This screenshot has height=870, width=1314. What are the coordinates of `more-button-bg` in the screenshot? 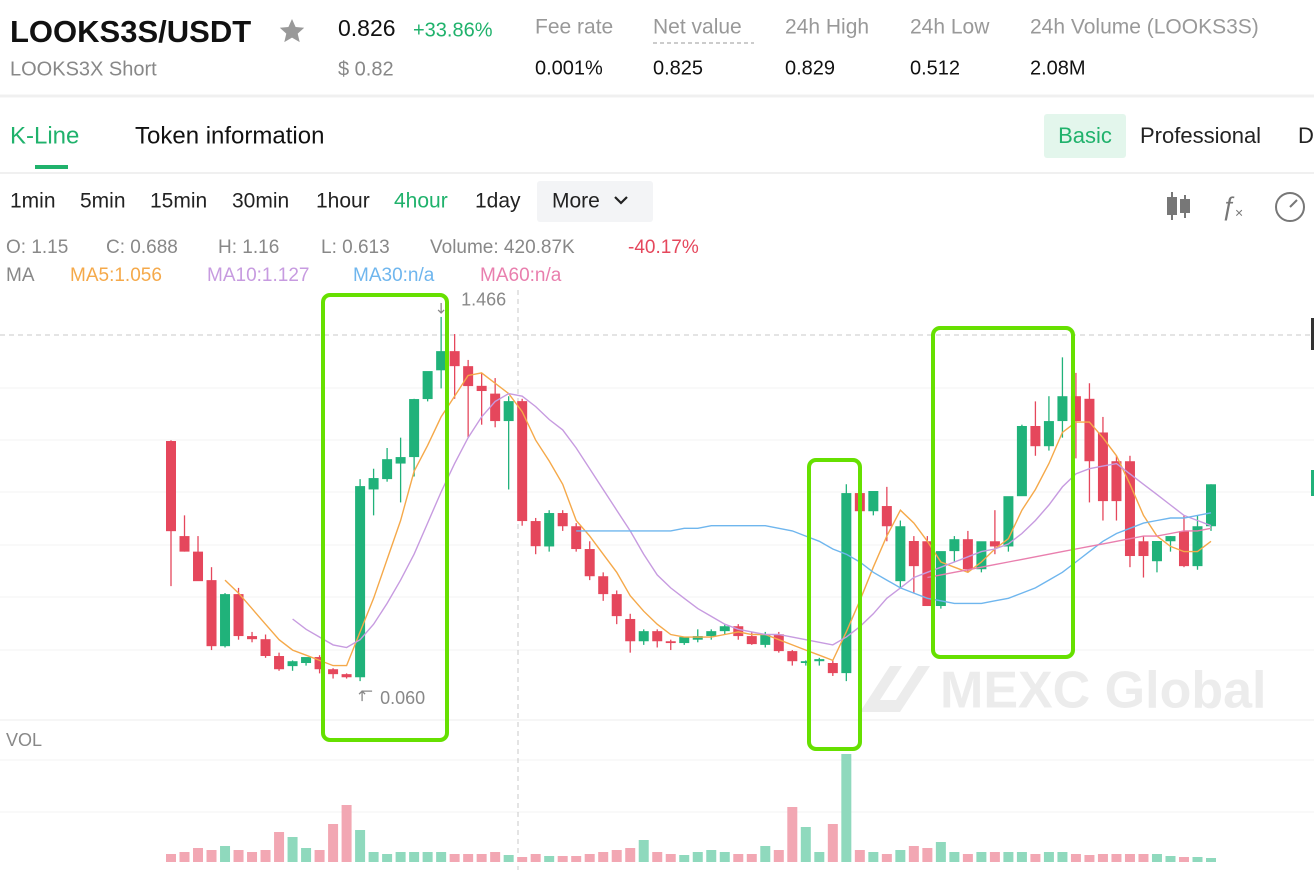 It's located at (595, 201).